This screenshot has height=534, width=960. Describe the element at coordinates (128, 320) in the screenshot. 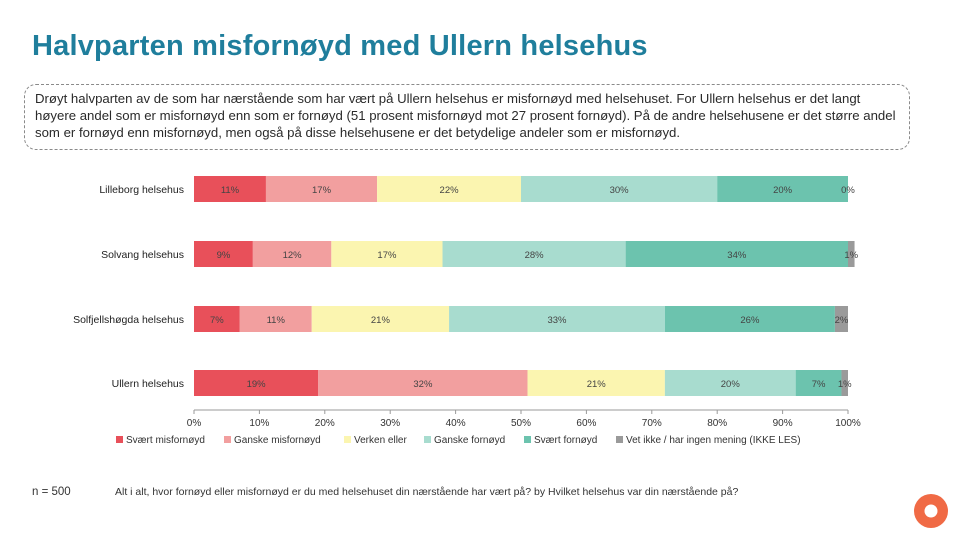

I see `category-label: Solfjellshøgda helsehus` at that location.